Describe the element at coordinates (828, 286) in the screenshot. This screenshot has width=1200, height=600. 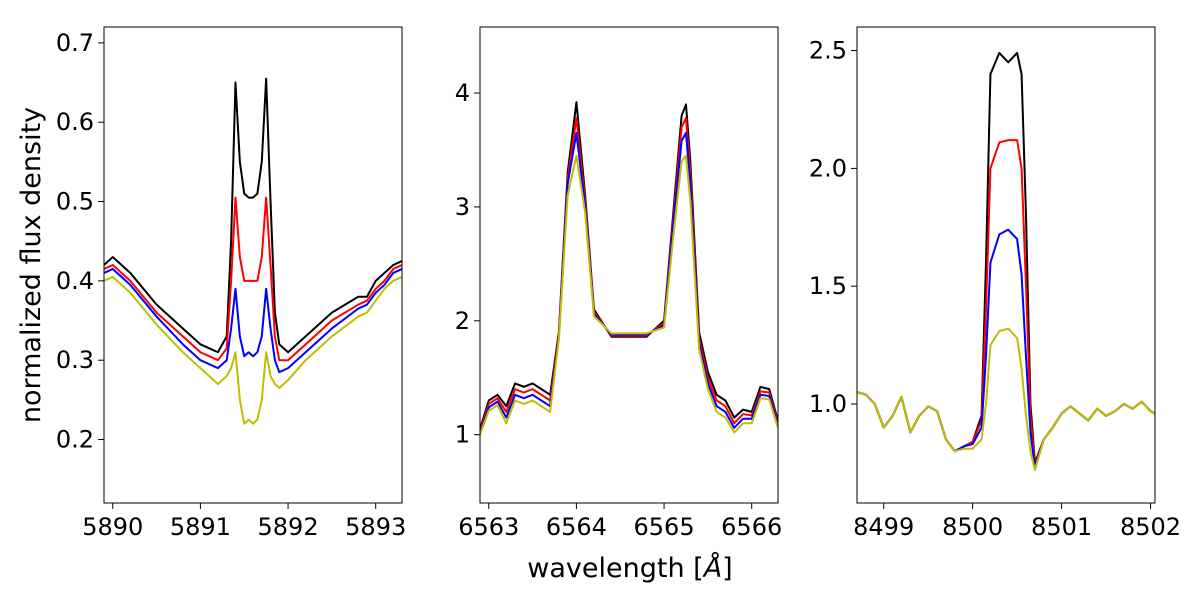
I see `y-tick-label: 1.5` at that location.